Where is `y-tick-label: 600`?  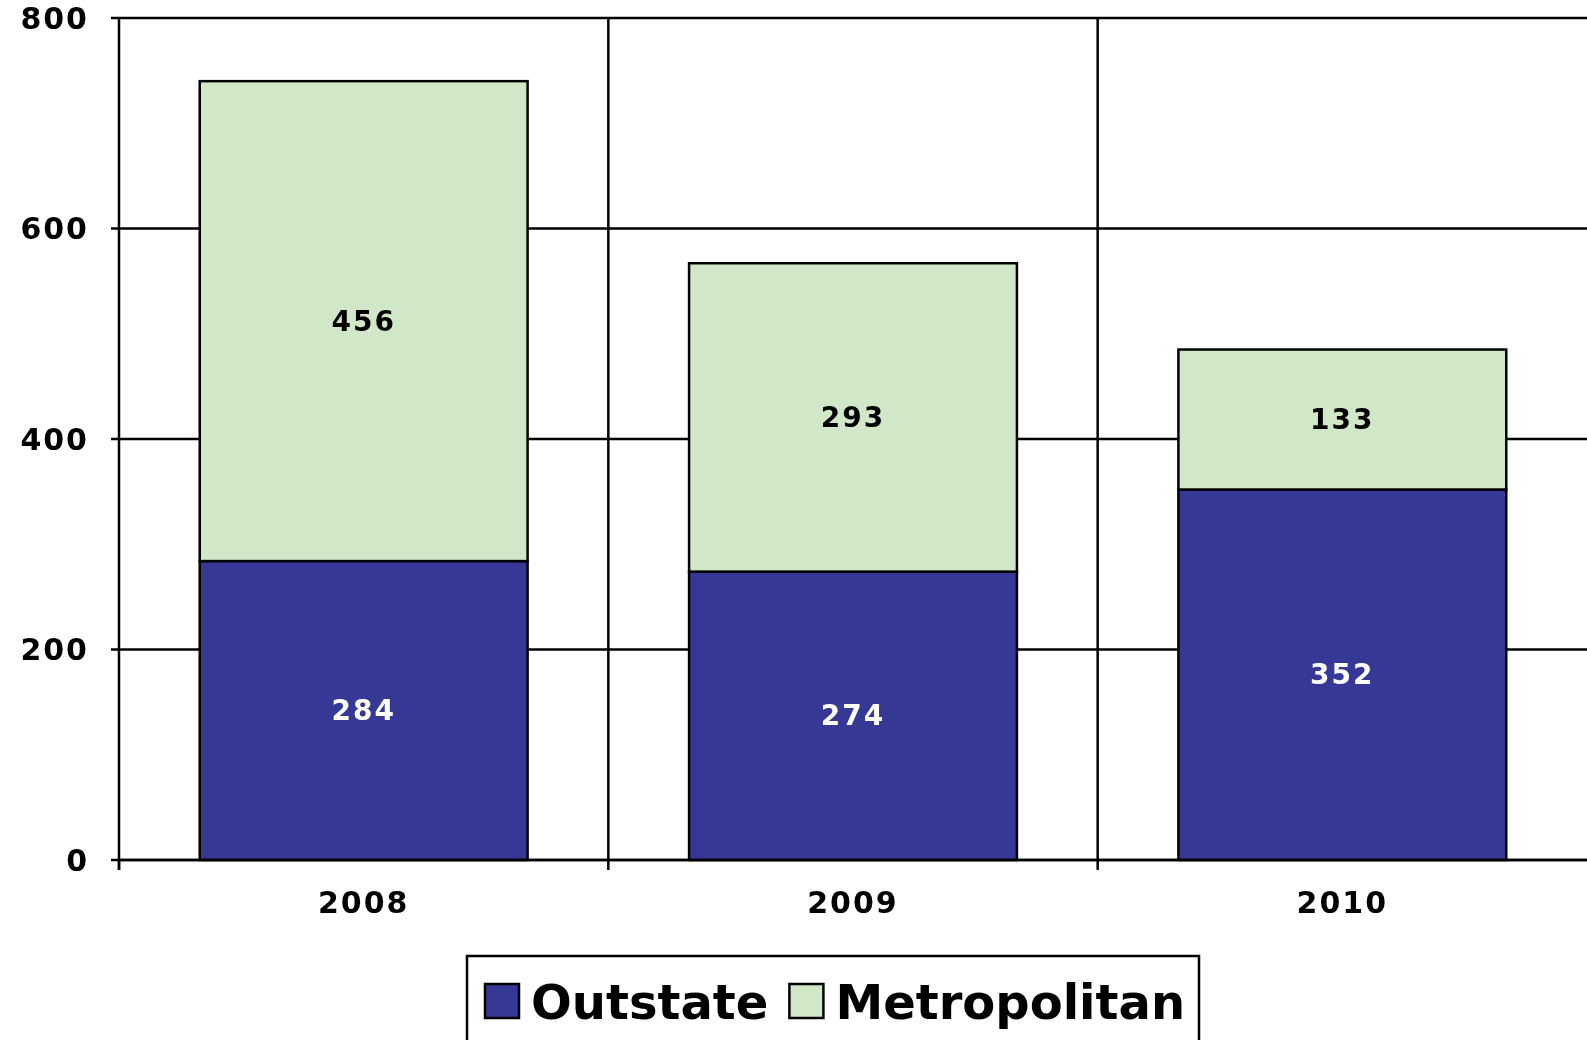
y-tick-label: 600 is located at coordinates (54, 228).